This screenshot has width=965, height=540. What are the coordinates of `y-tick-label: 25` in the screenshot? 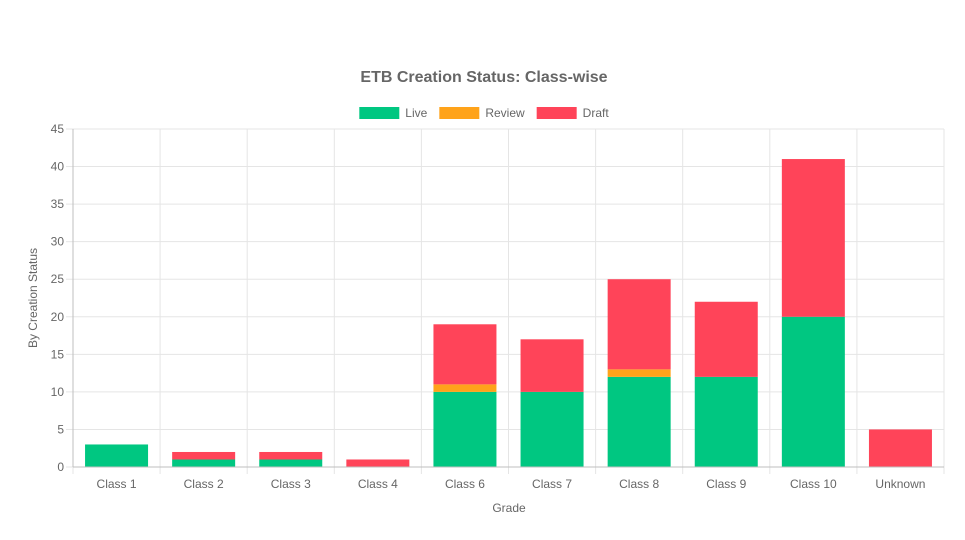 It's located at (58, 279).